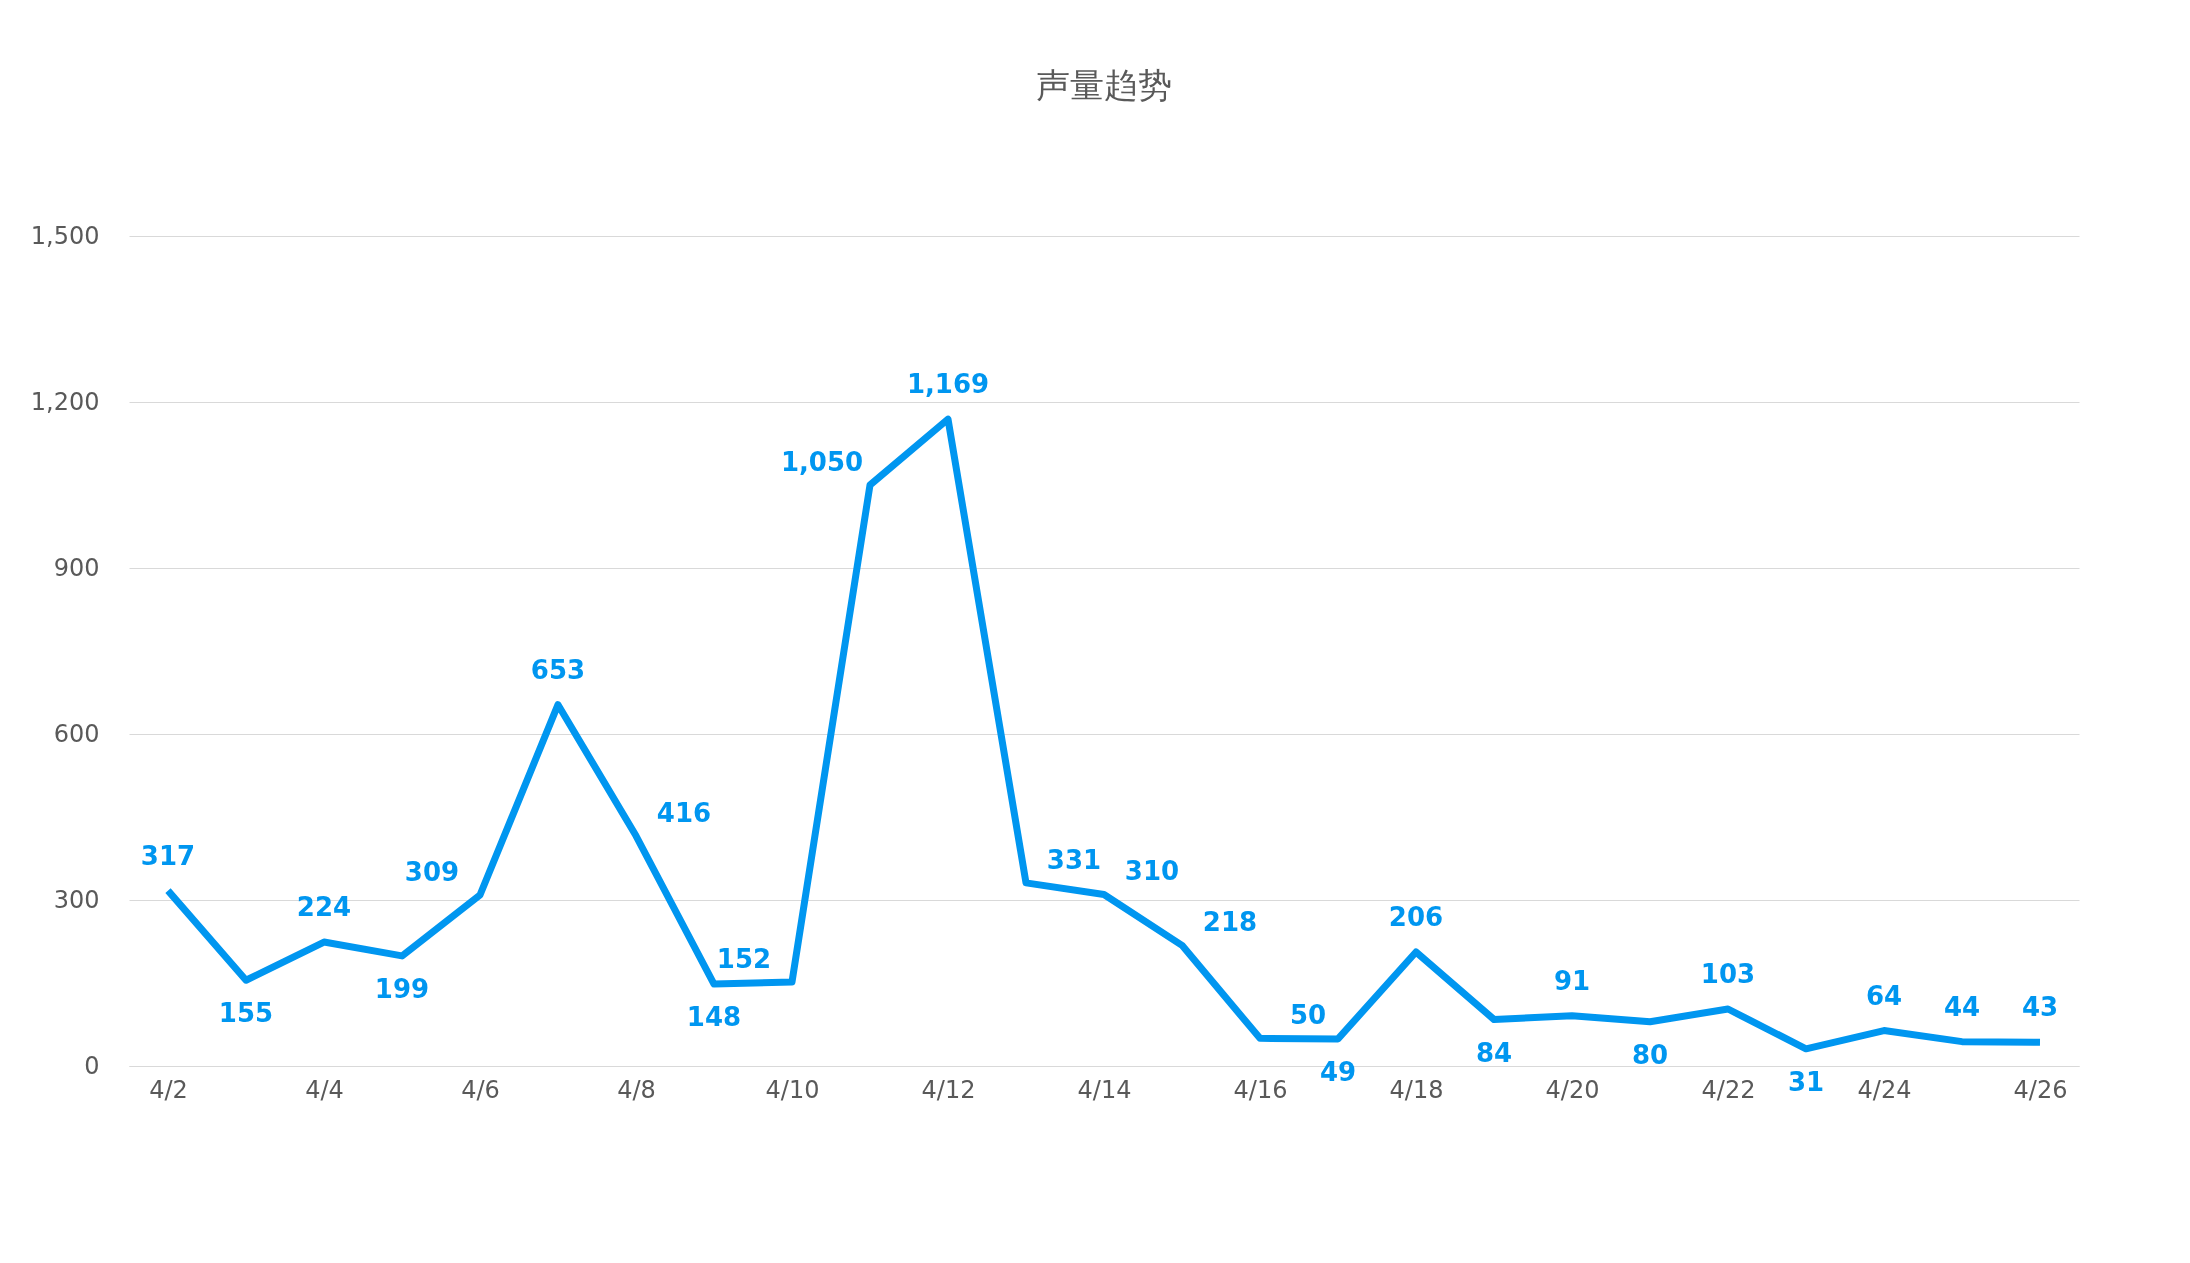  I want to click on data-label: 206, so click(1416, 917).